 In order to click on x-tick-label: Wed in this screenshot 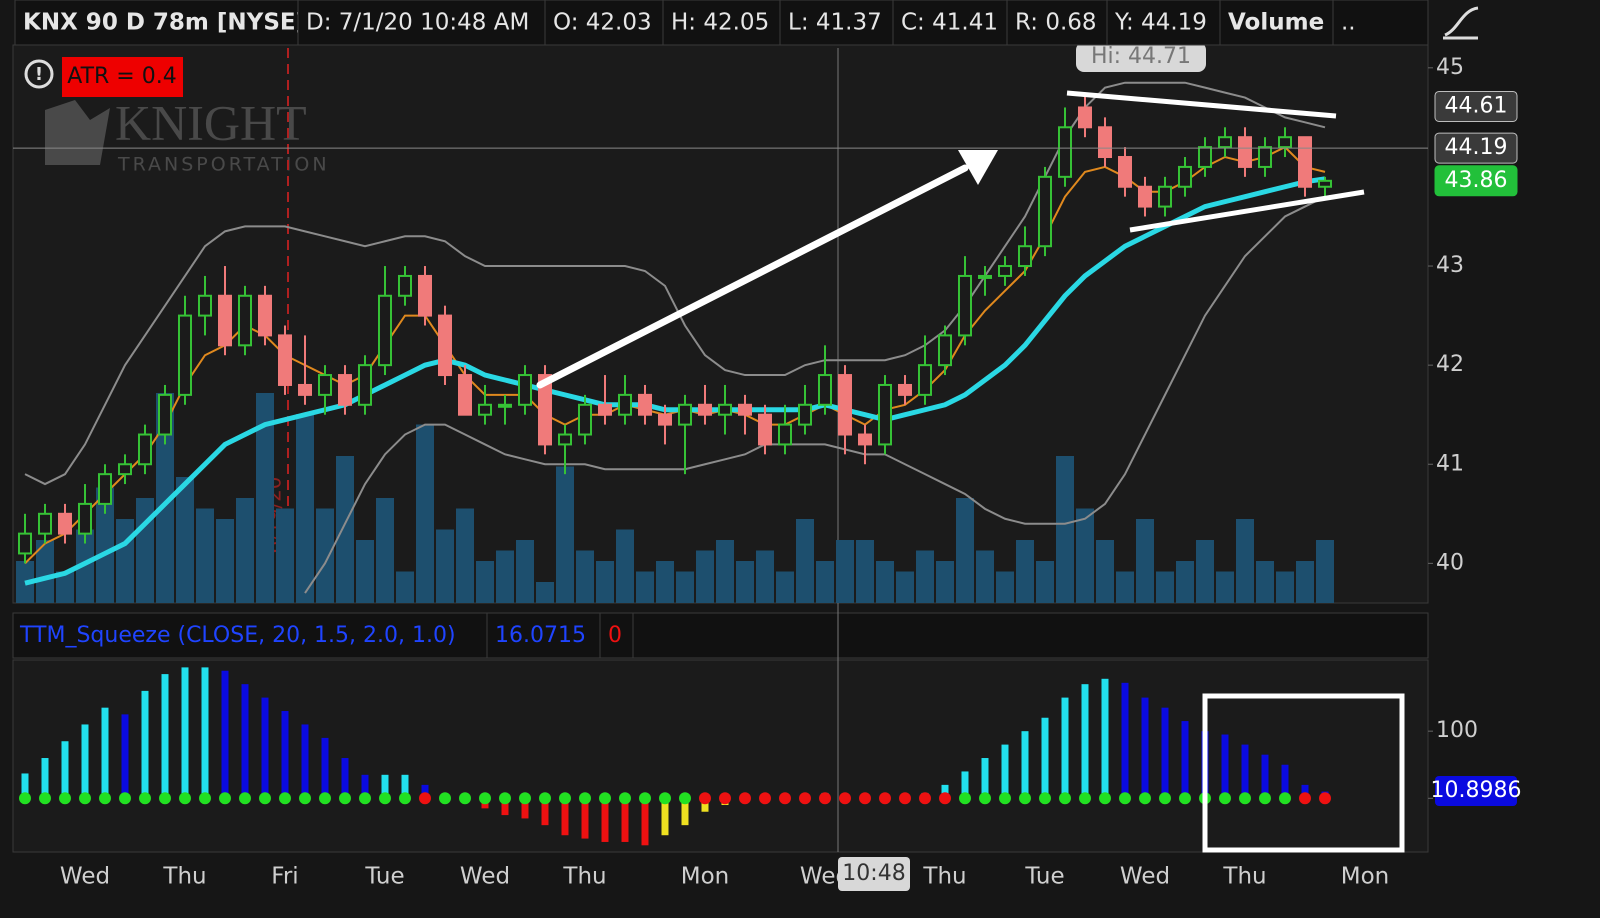, I will do `click(85, 877)`.